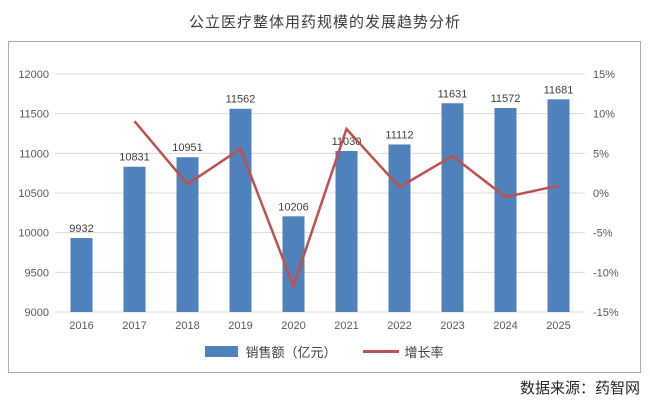 The image size is (650, 400). I want to click on bar-value-label: 11562, so click(241, 100).